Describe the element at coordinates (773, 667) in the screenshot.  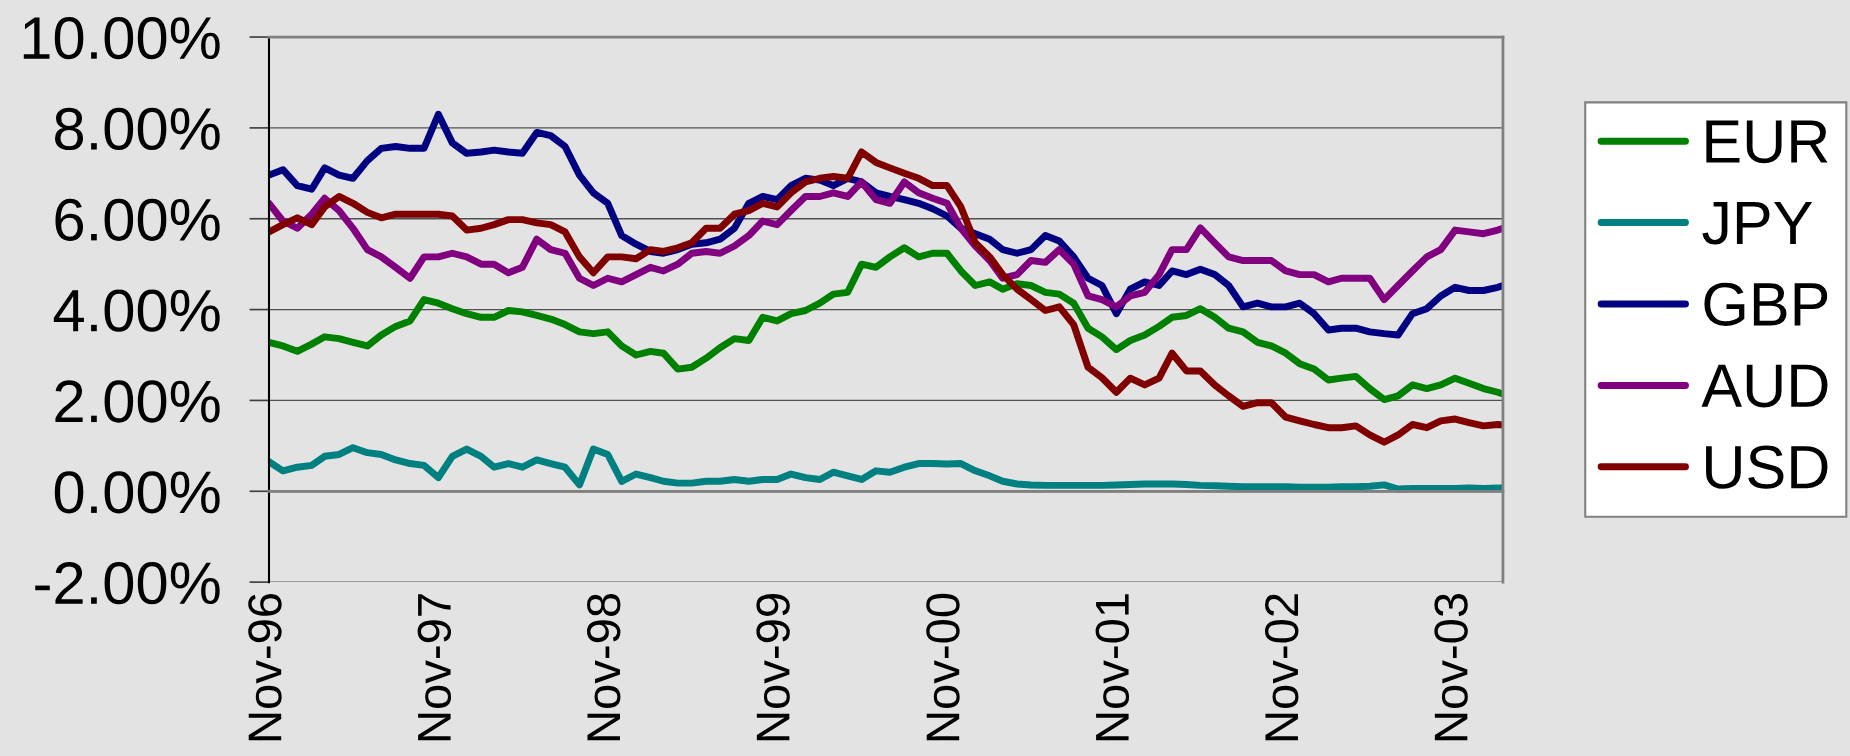
I see `x-tick-label: Nov-99` at that location.